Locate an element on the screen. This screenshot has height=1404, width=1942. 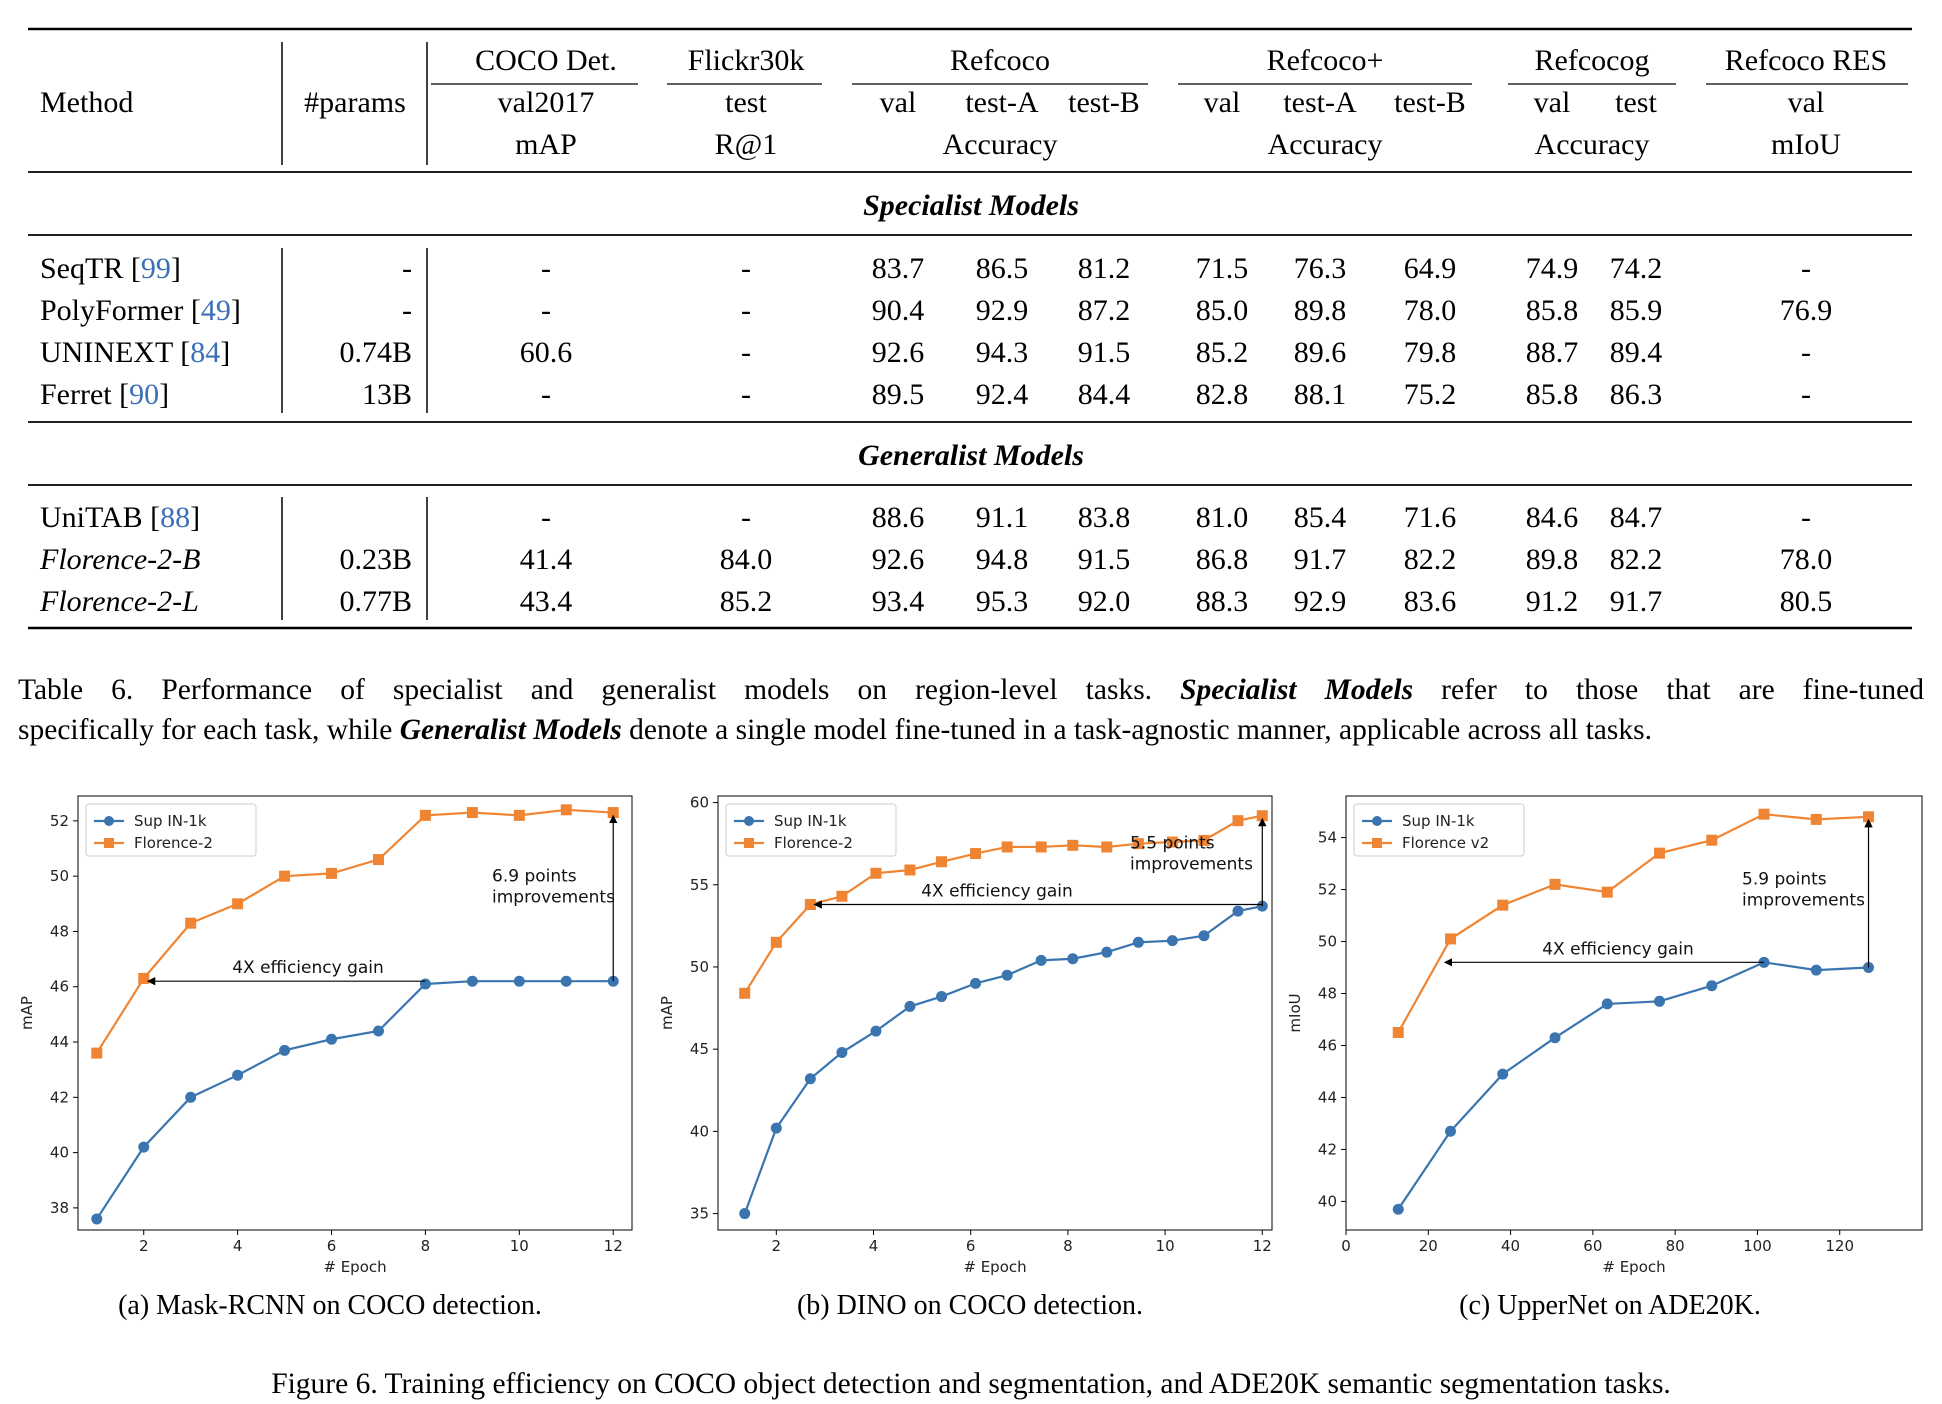
row-cell: 92.9 is located at coordinates (1320, 601).